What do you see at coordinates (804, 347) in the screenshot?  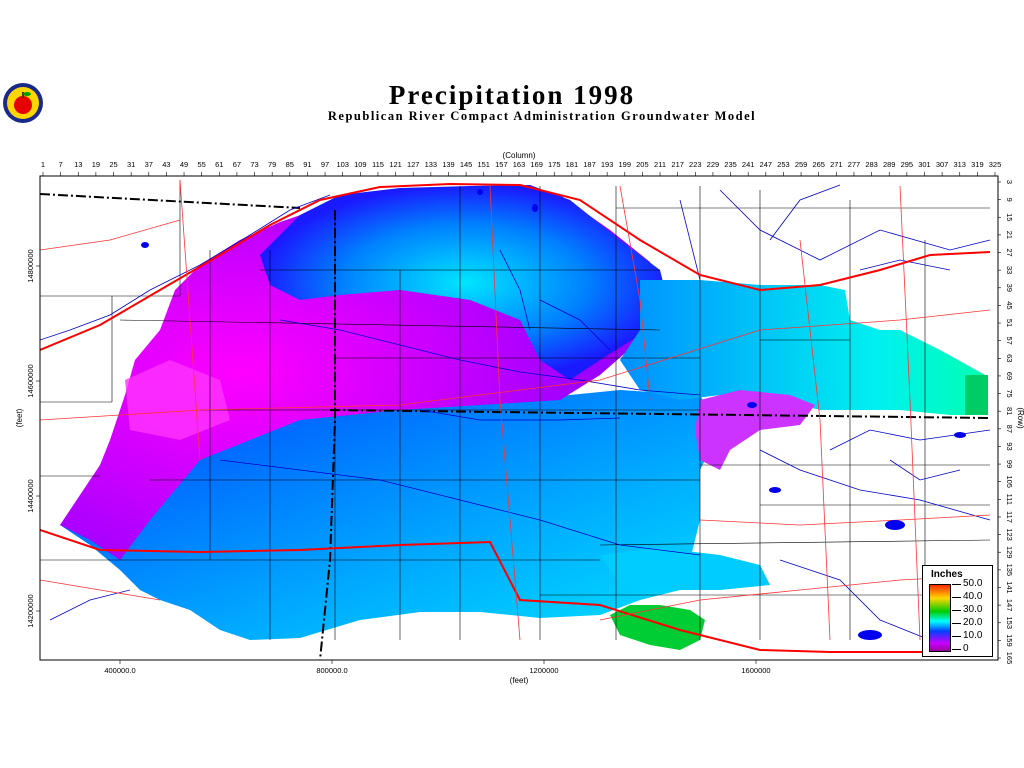 I see `model-domain-east` at bounding box center [804, 347].